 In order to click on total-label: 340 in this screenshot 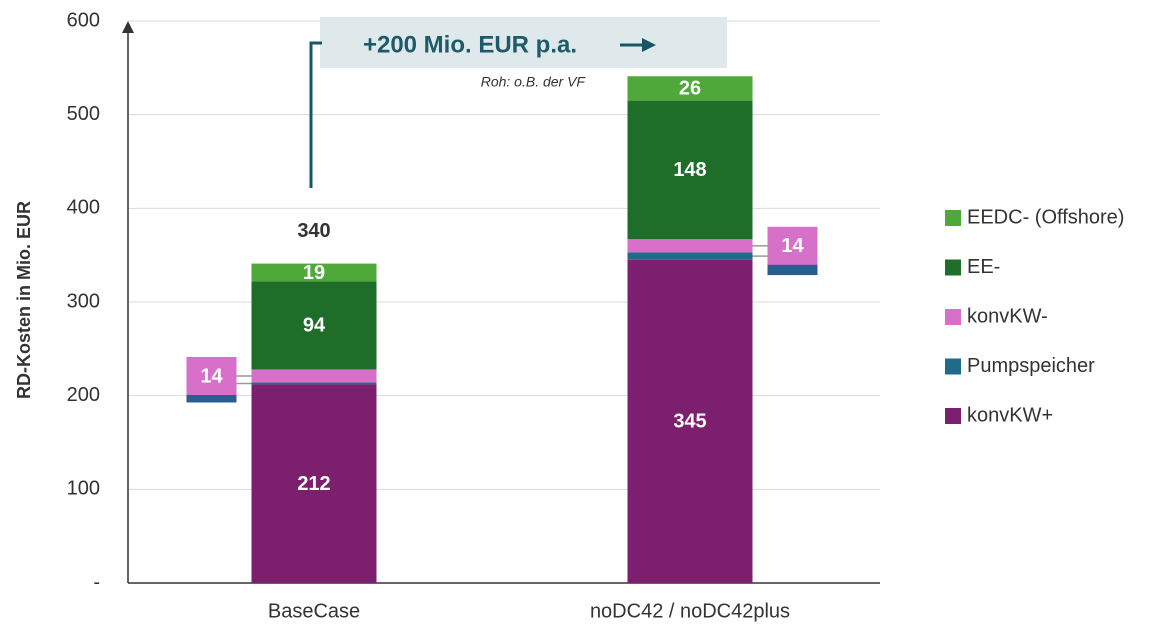, I will do `click(313, 231)`.